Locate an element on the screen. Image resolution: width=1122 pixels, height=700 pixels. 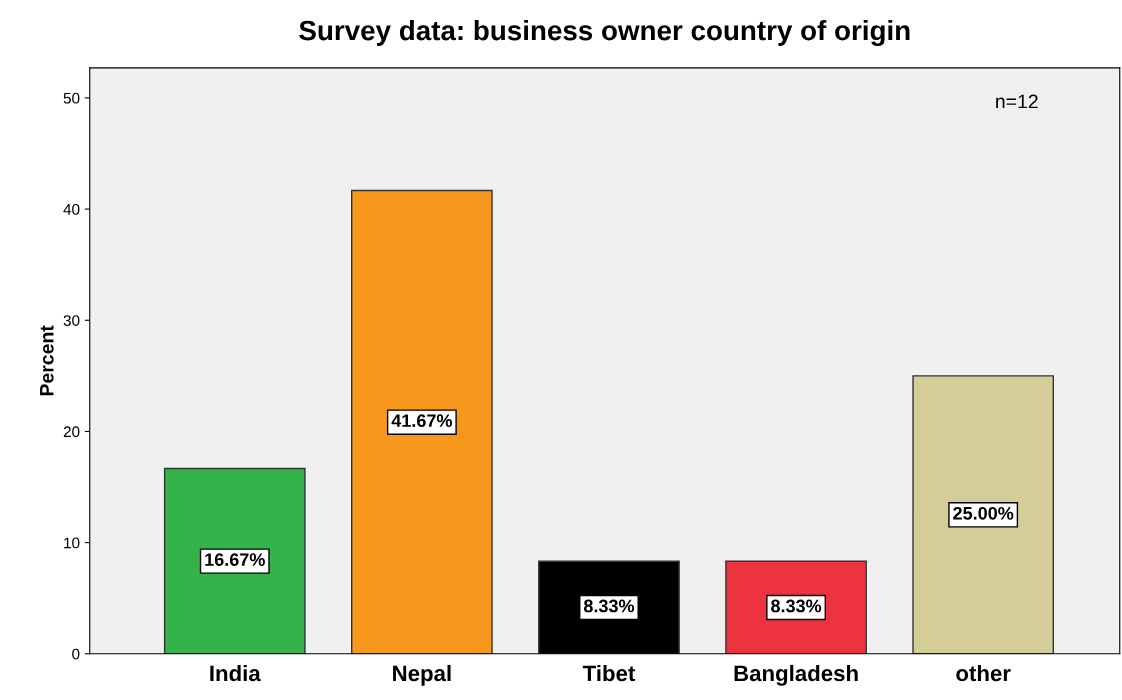
x-tick-label: Nepal is located at coordinates (422, 675).